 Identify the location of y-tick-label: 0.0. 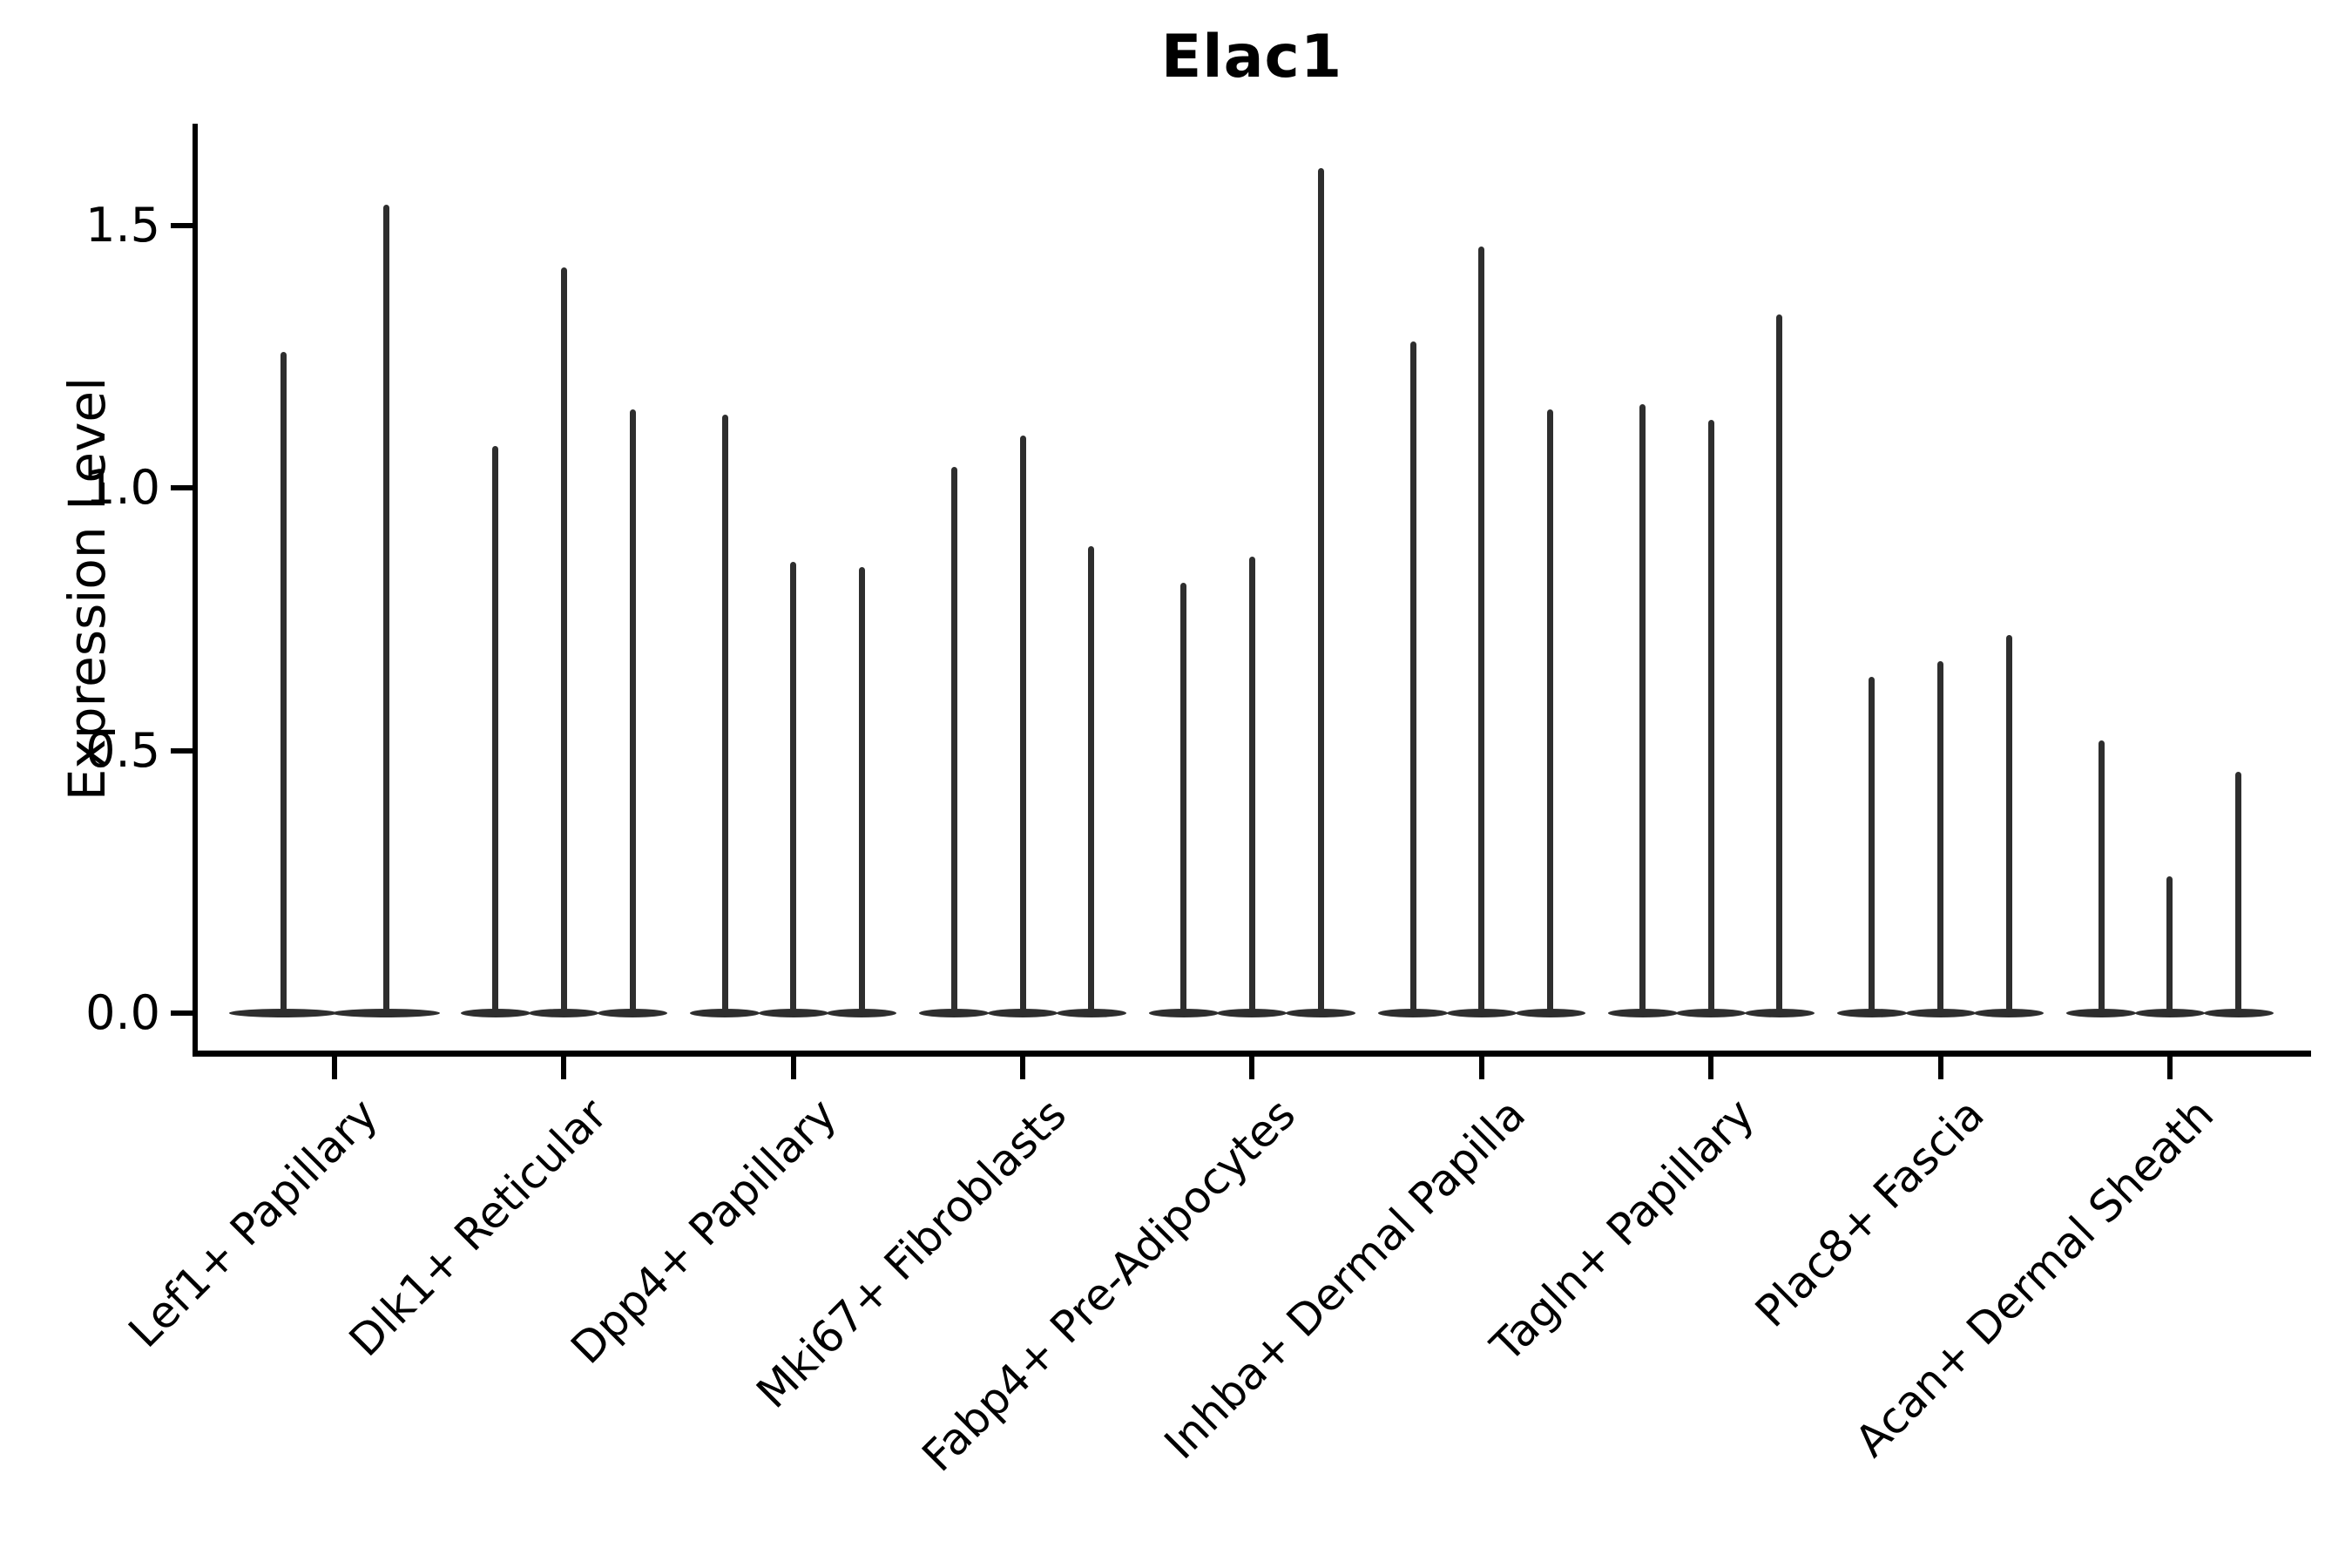
(122, 1013).